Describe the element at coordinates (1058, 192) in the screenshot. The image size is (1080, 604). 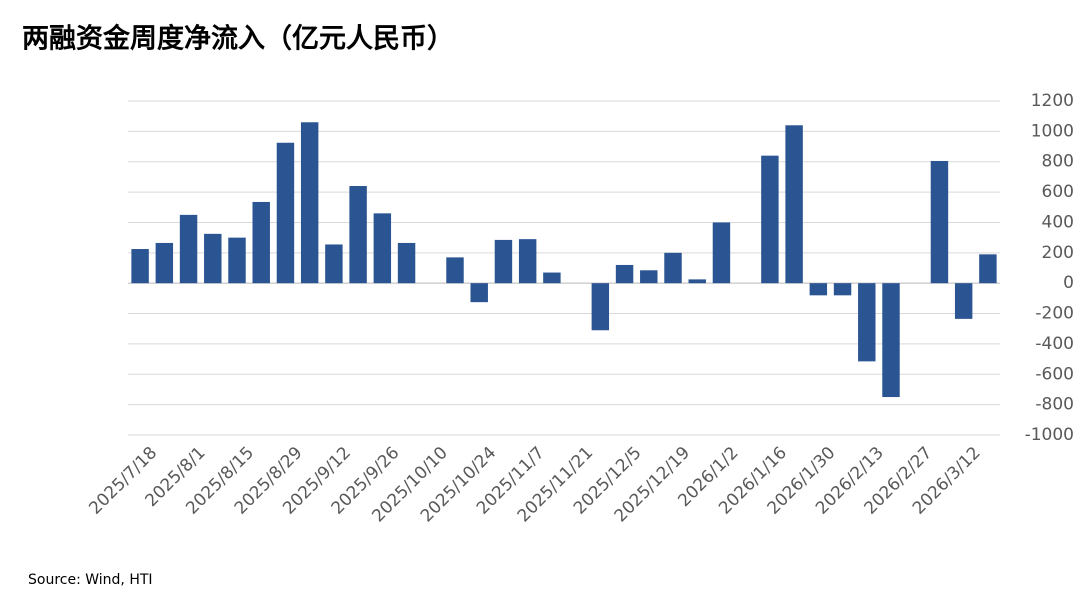
I see `y-tick-label: 600` at that location.